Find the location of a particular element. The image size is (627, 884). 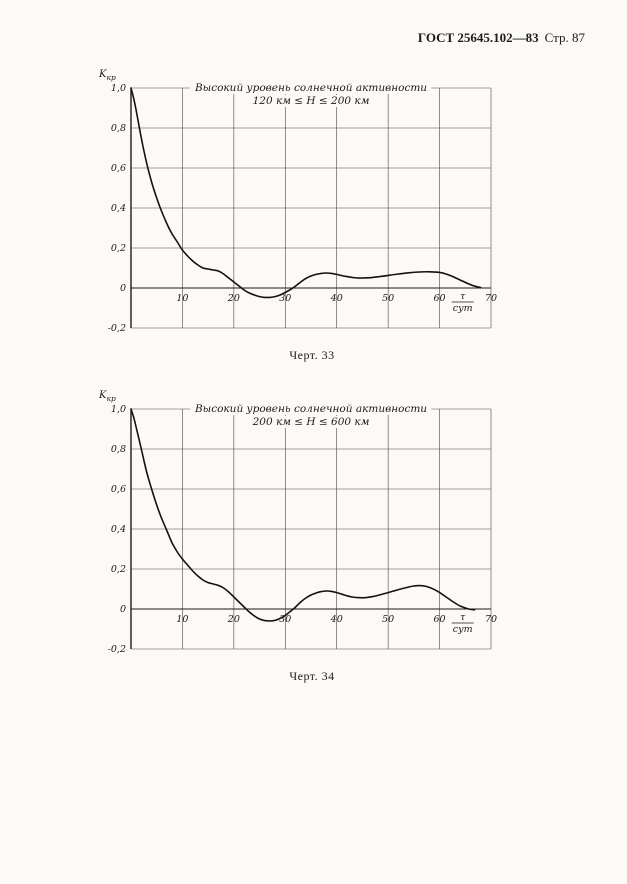

chart-caption-34: Черт. 34 is located at coordinates (312, 676).